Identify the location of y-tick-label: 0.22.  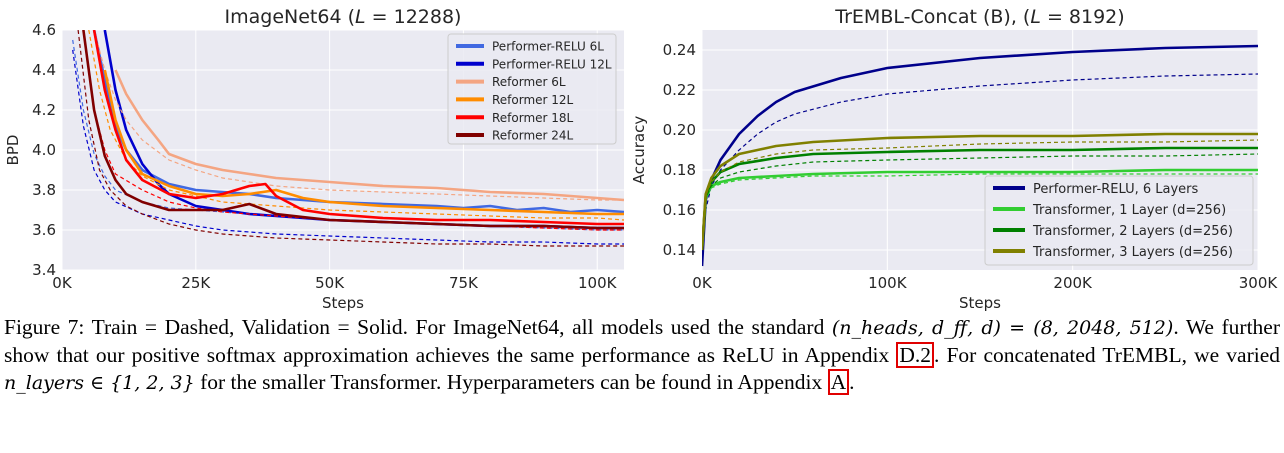
(679, 90).